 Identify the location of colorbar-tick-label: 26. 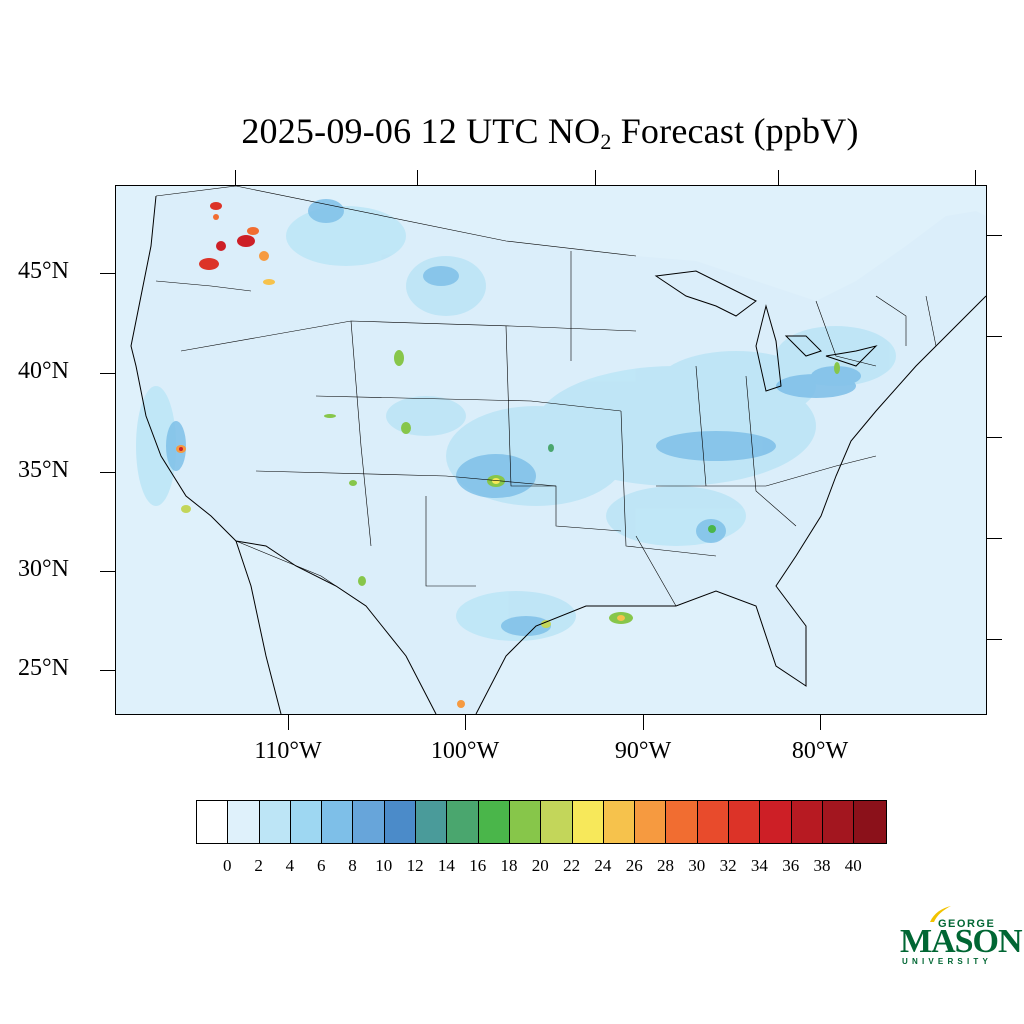
(634, 865).